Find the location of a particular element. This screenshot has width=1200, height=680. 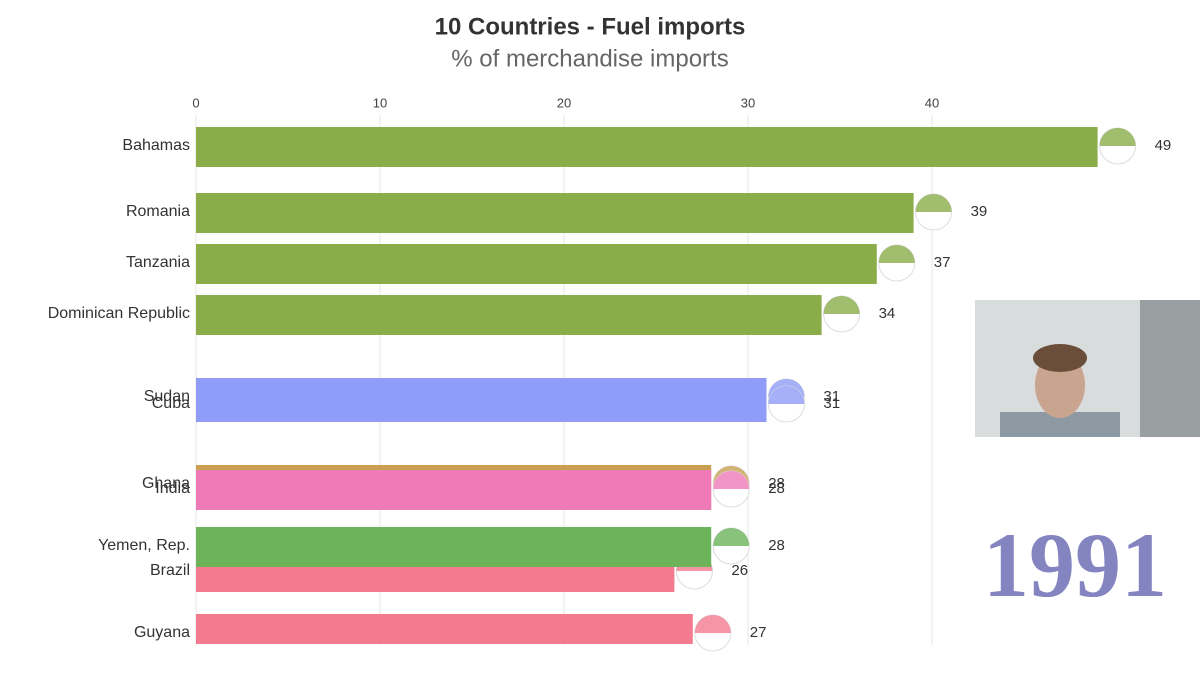

y-tick-label: Cuba is located at coordinates (171, 403).